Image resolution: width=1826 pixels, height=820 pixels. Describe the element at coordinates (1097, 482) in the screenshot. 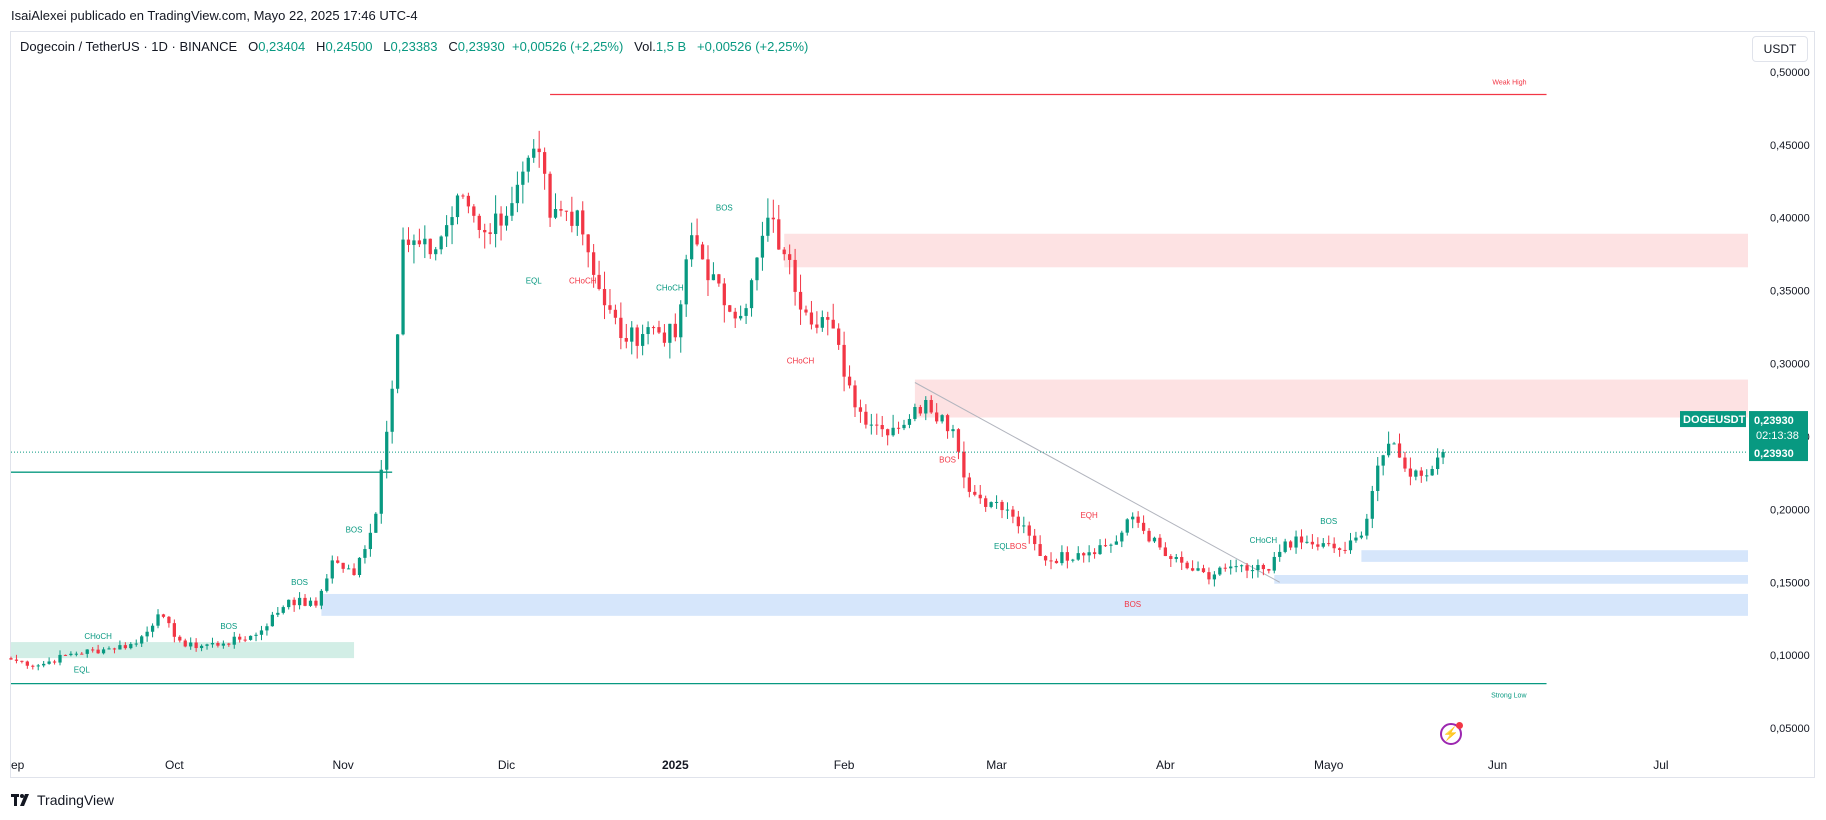

I see `trendline` at that location.